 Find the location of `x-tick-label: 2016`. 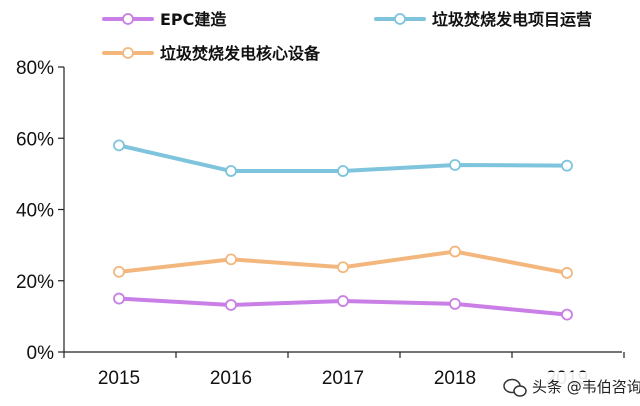

x-tick-label: 2016 is located at coordinates (231, 378).